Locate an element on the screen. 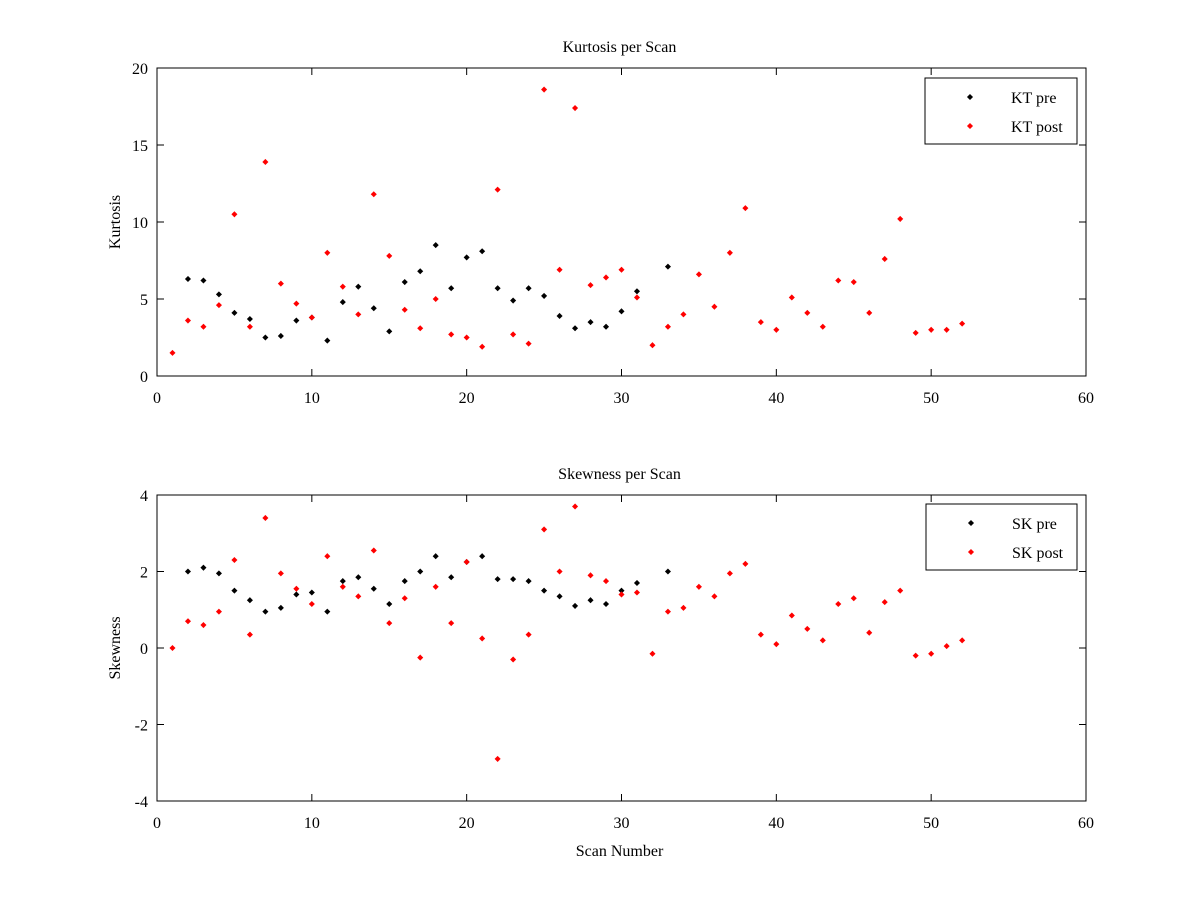 The image size is (1200, 905). y-tick-label: 15 is located at coordinates (140, 146).